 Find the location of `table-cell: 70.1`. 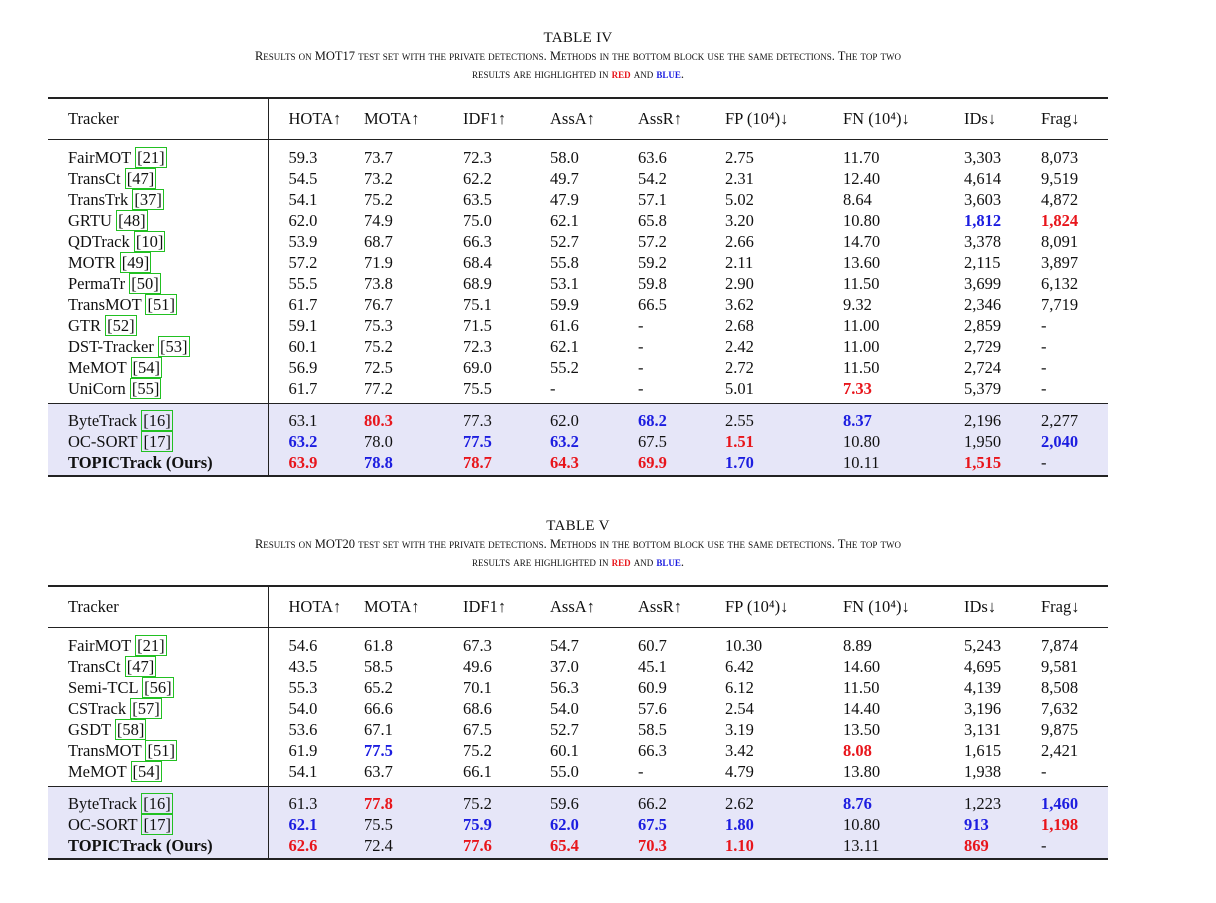

table-cell: 70.1 is located at coordinates (477, 687).